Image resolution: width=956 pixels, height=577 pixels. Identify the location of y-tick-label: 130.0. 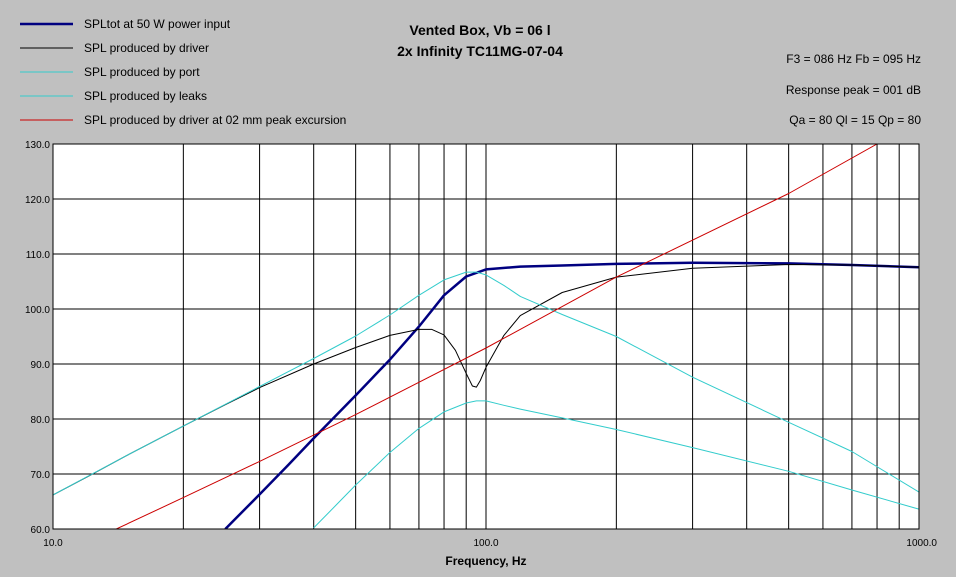
(37, 145).